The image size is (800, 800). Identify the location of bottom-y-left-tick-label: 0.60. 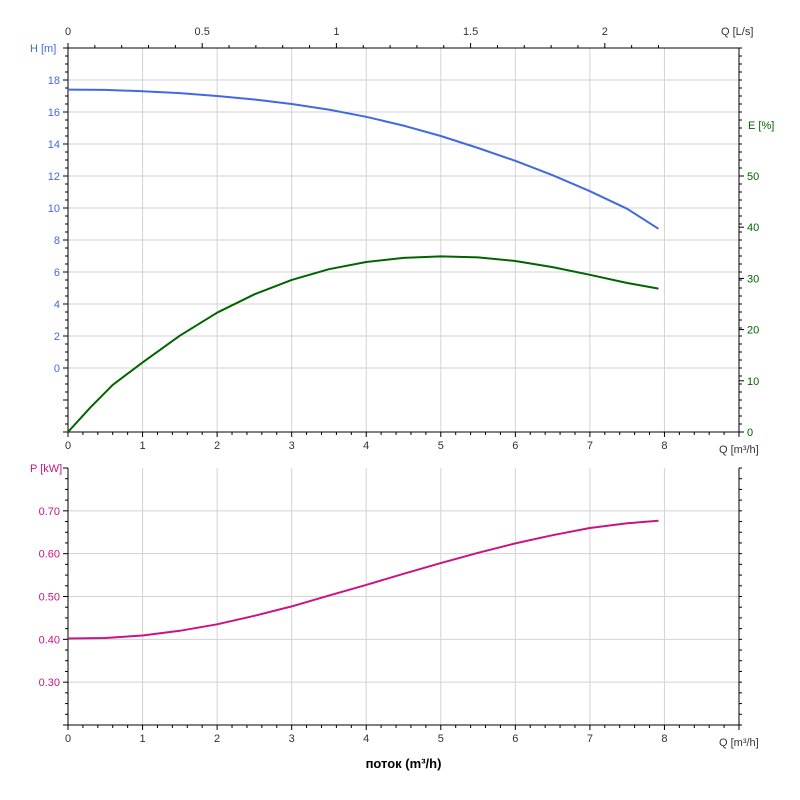
(49, 555).